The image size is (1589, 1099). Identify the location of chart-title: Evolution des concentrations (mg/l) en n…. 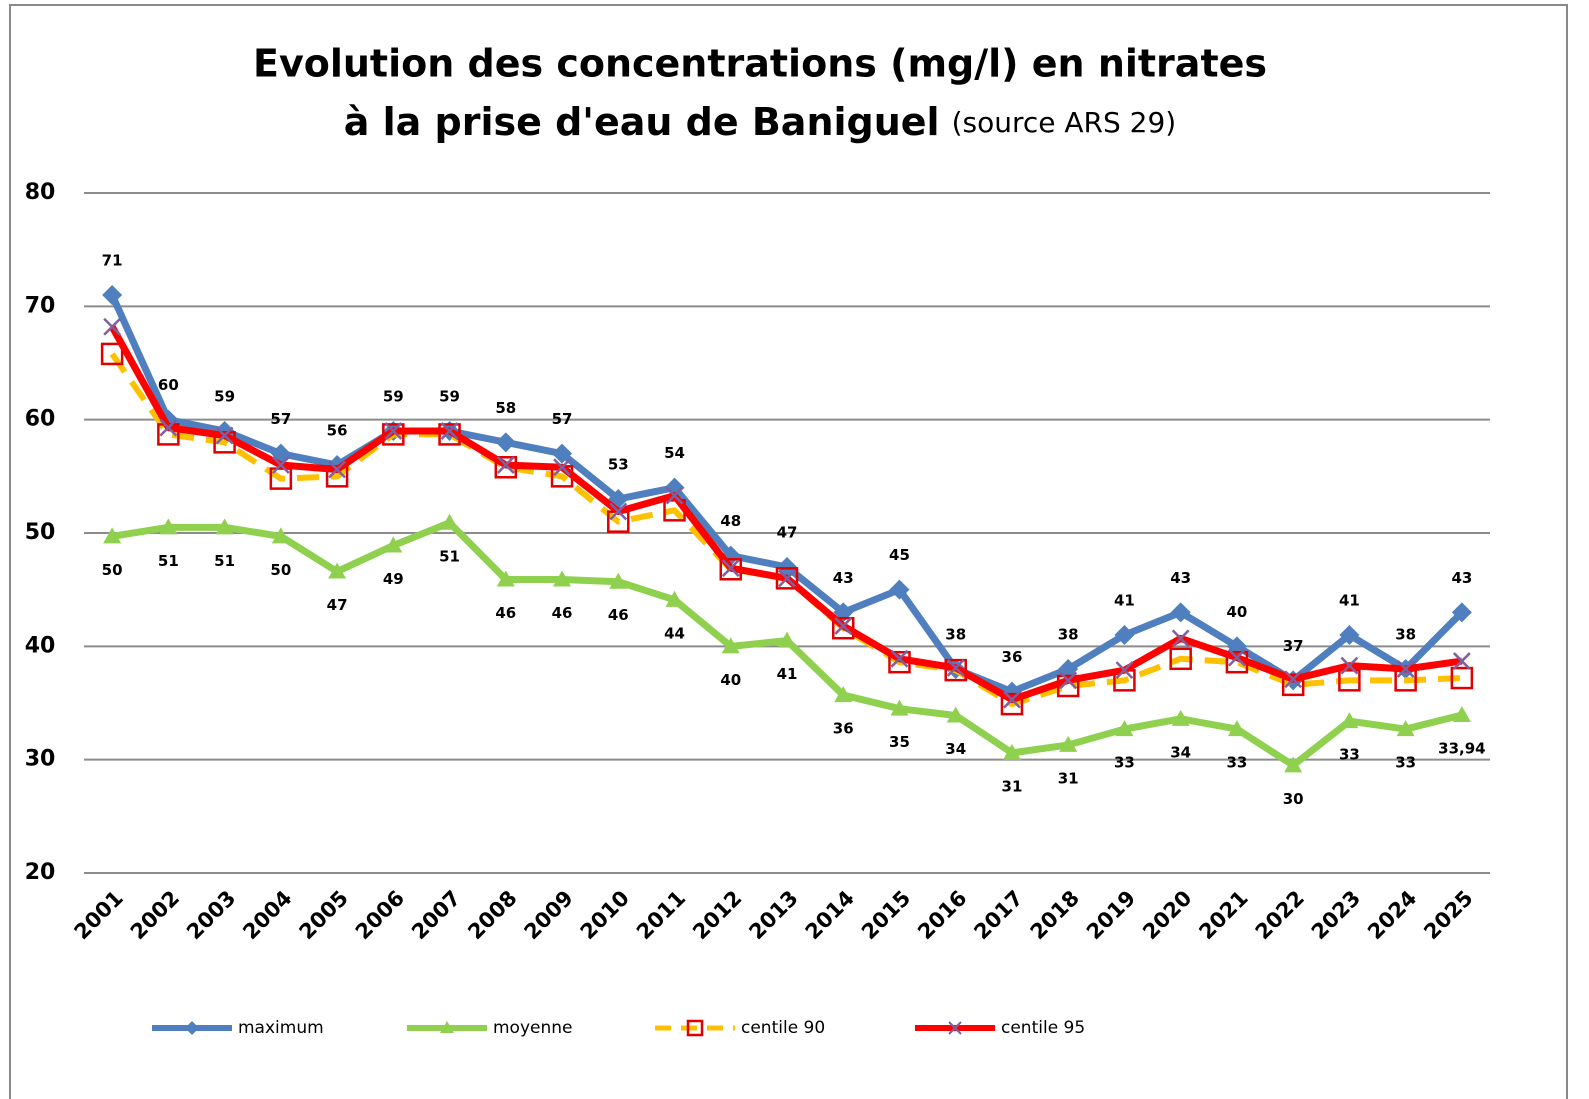
(760, 64).